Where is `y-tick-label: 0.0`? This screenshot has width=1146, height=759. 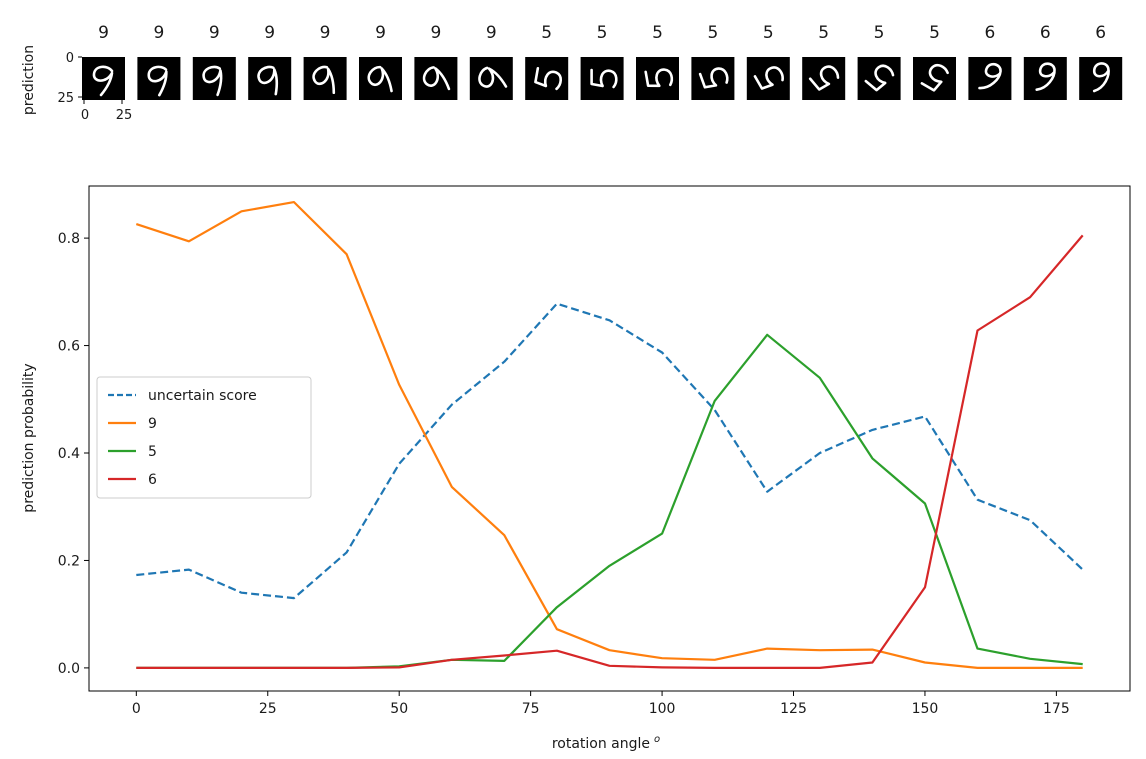 y-tick-label: 0.0 is located at coordinates (69, 669).